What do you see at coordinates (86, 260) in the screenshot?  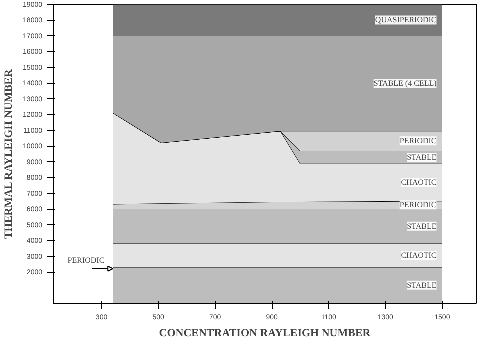 I see `annotation: PERIODIC` at bounding box center [86, 260].